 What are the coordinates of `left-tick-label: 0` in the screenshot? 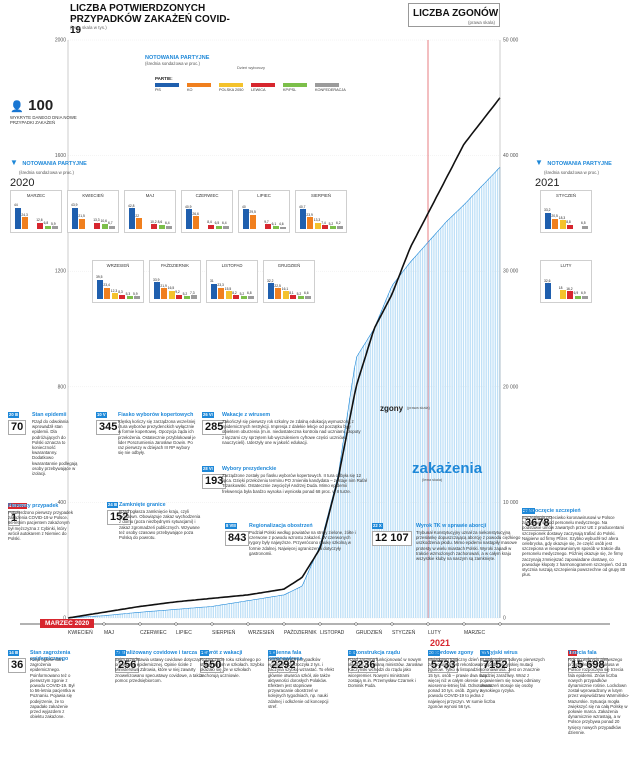 It's located at (64, 619).